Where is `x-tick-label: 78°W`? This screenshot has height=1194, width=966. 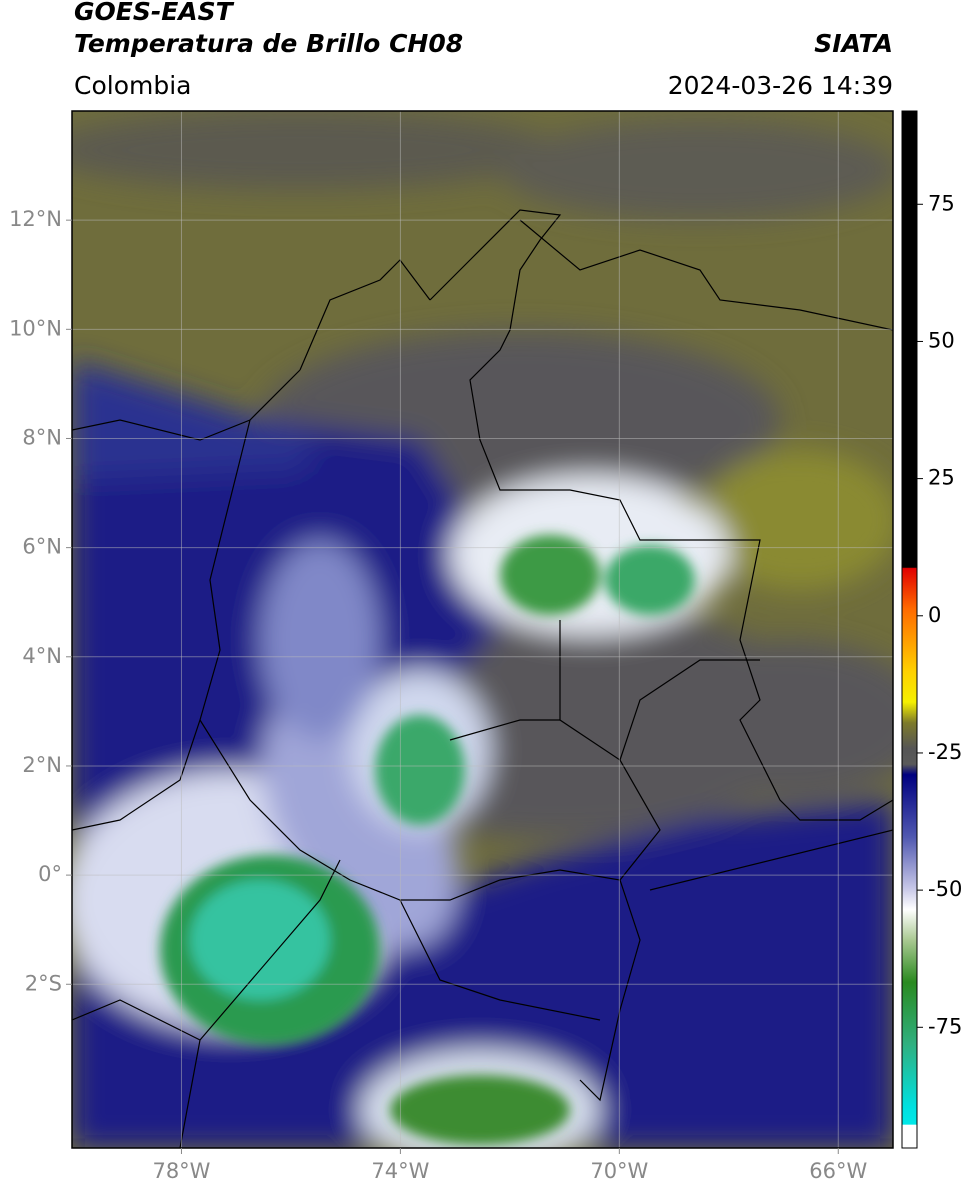
x-tick-label: 78°W is located at coordinates (181, 1171).